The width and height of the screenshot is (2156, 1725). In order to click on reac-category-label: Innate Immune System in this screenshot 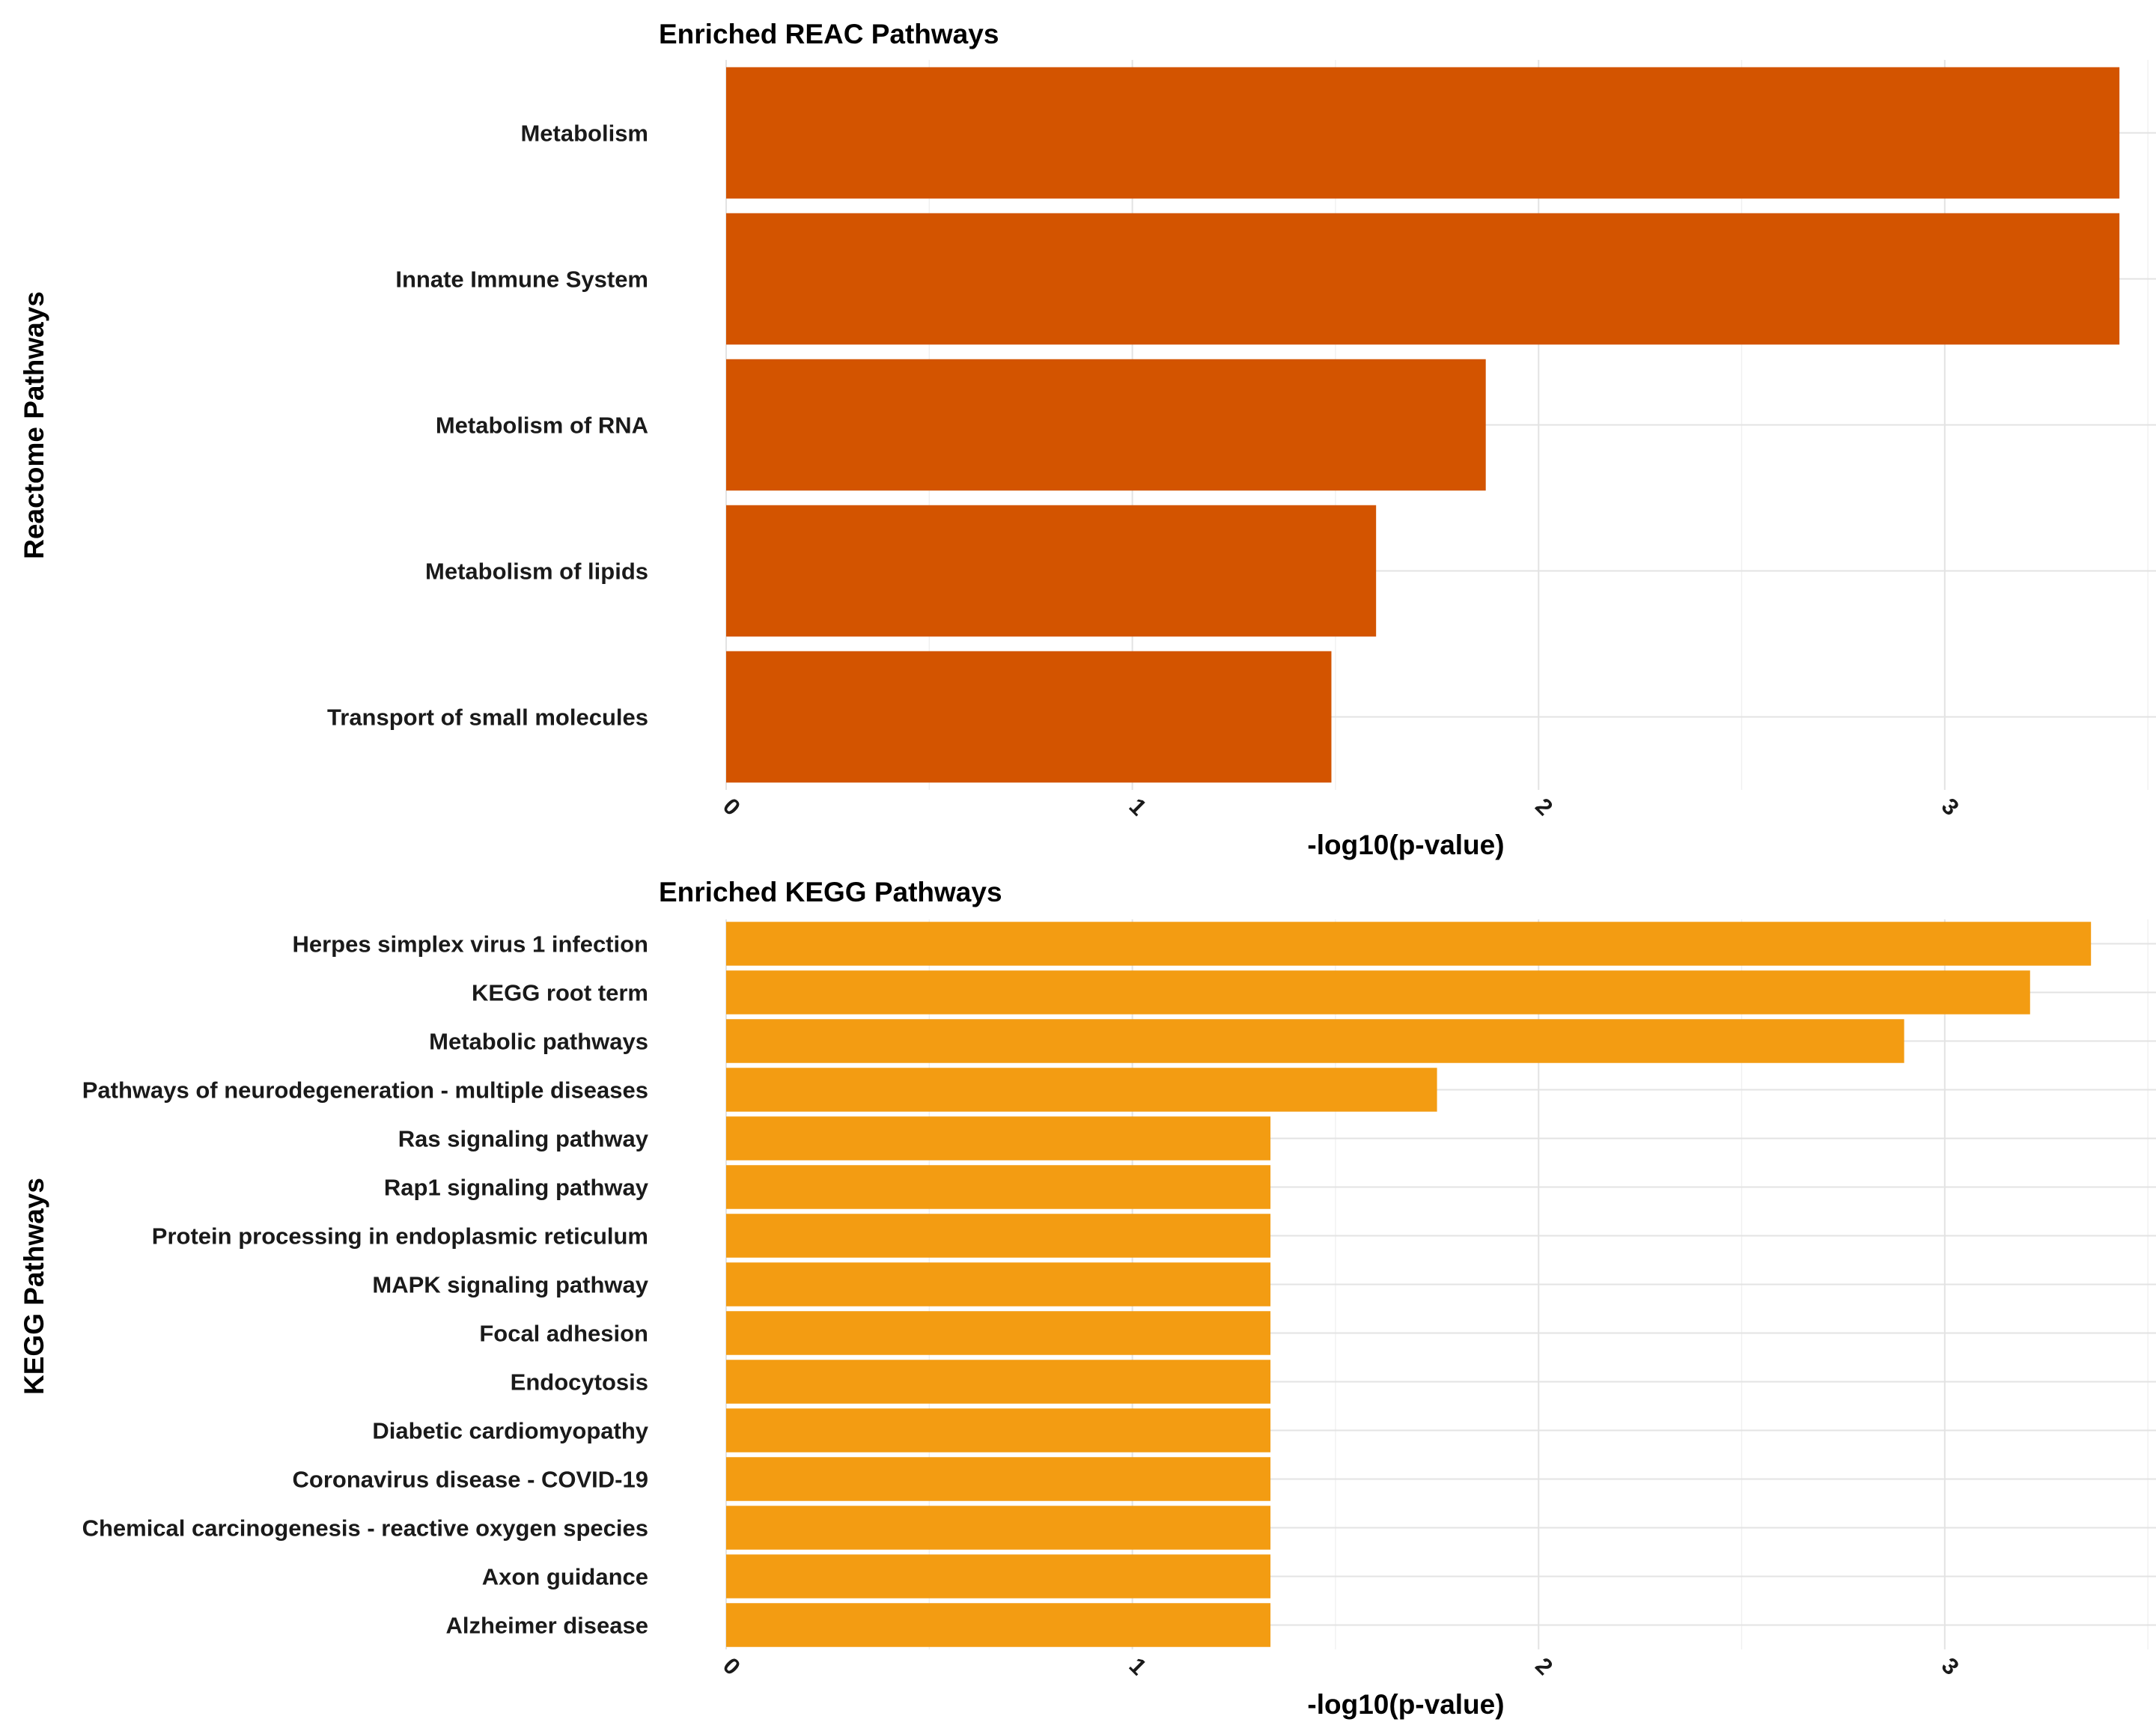, I will do `click(521, 280)`.